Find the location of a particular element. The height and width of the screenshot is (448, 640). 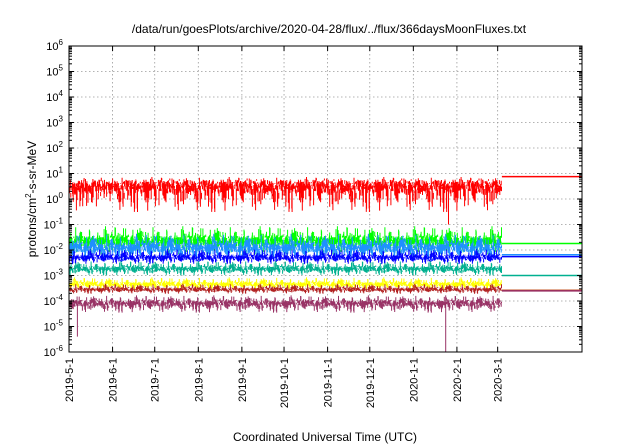

x-tick-label: 2019-12-1 is located at coordinates (371, 383).